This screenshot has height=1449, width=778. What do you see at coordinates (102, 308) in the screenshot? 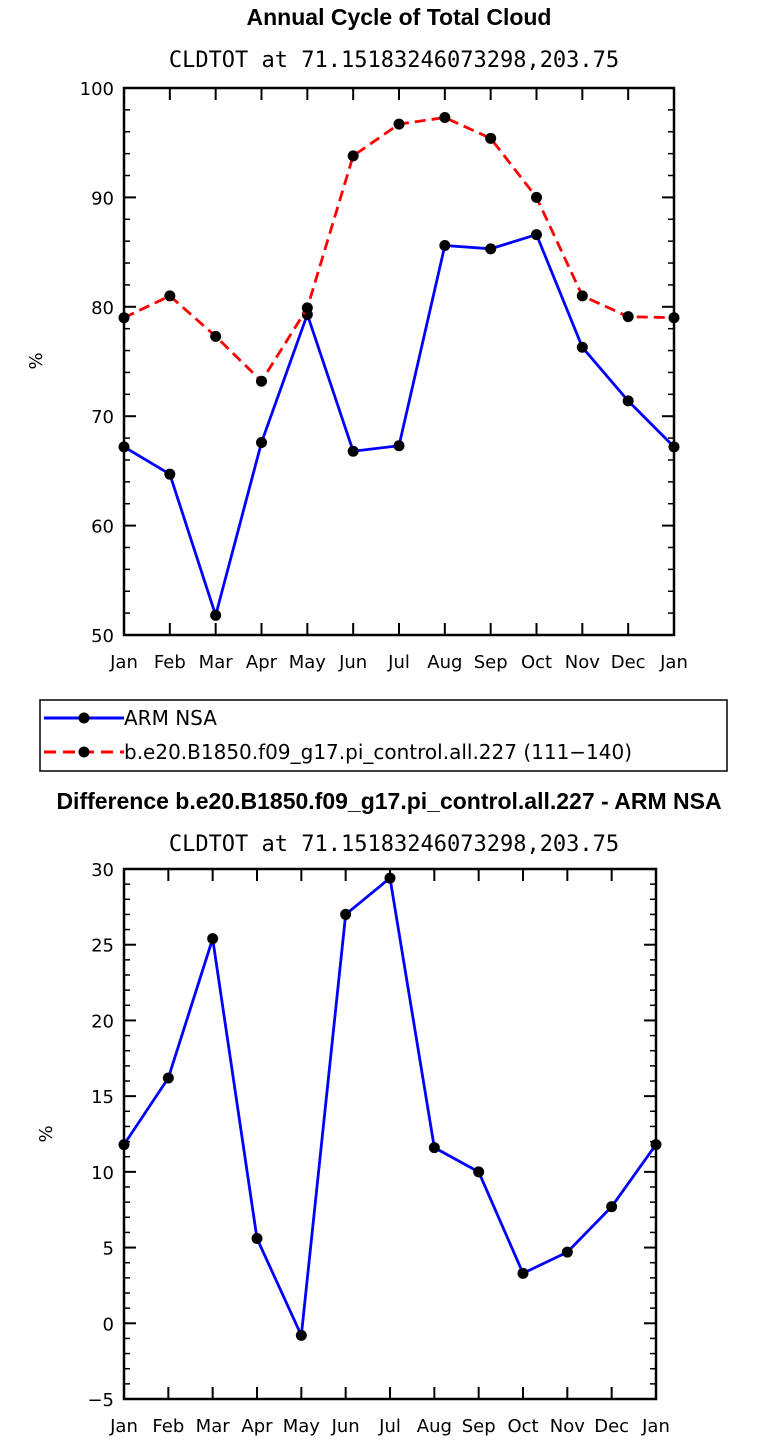
I see `chart1-ytick-label: 80` at bounding box center [102, 308].